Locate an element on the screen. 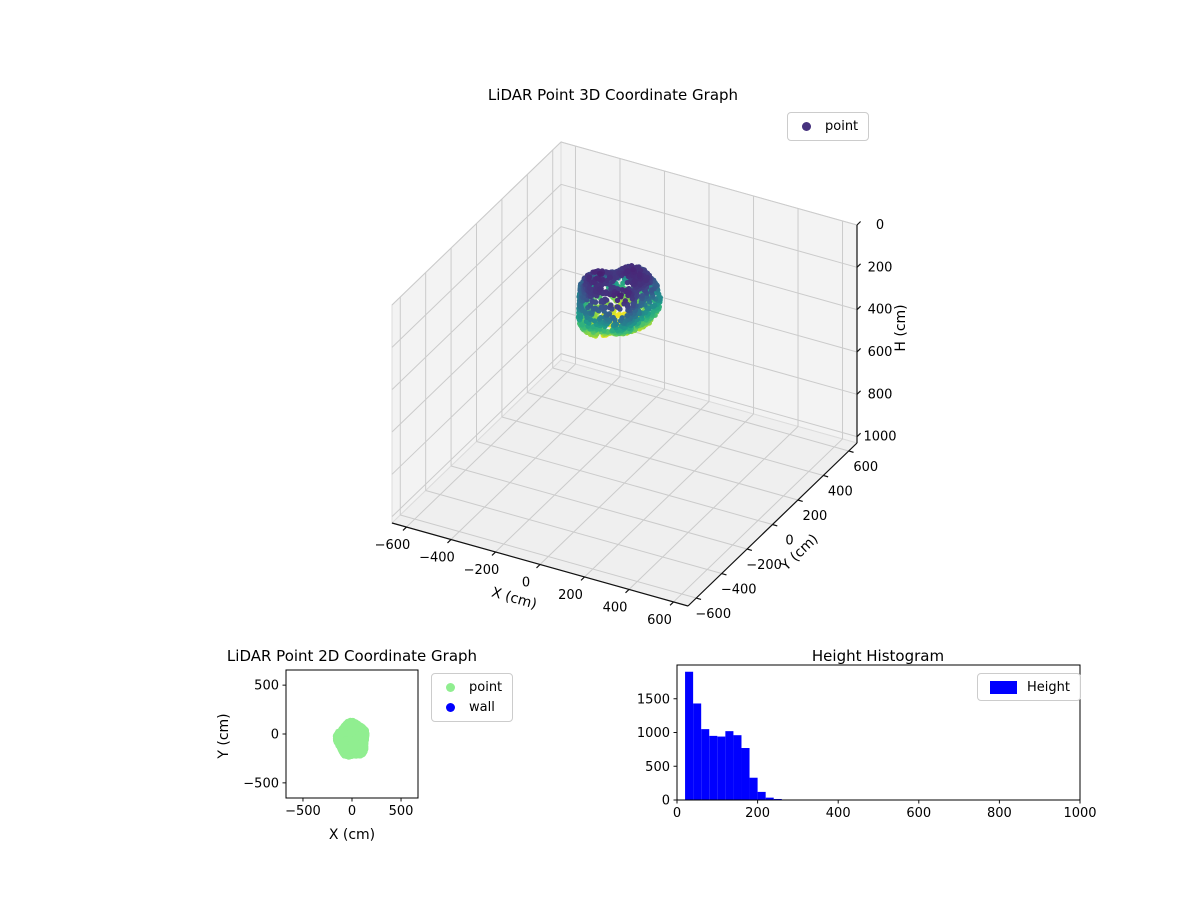  plot3d-legend: point is located at coordinates (828, 126).